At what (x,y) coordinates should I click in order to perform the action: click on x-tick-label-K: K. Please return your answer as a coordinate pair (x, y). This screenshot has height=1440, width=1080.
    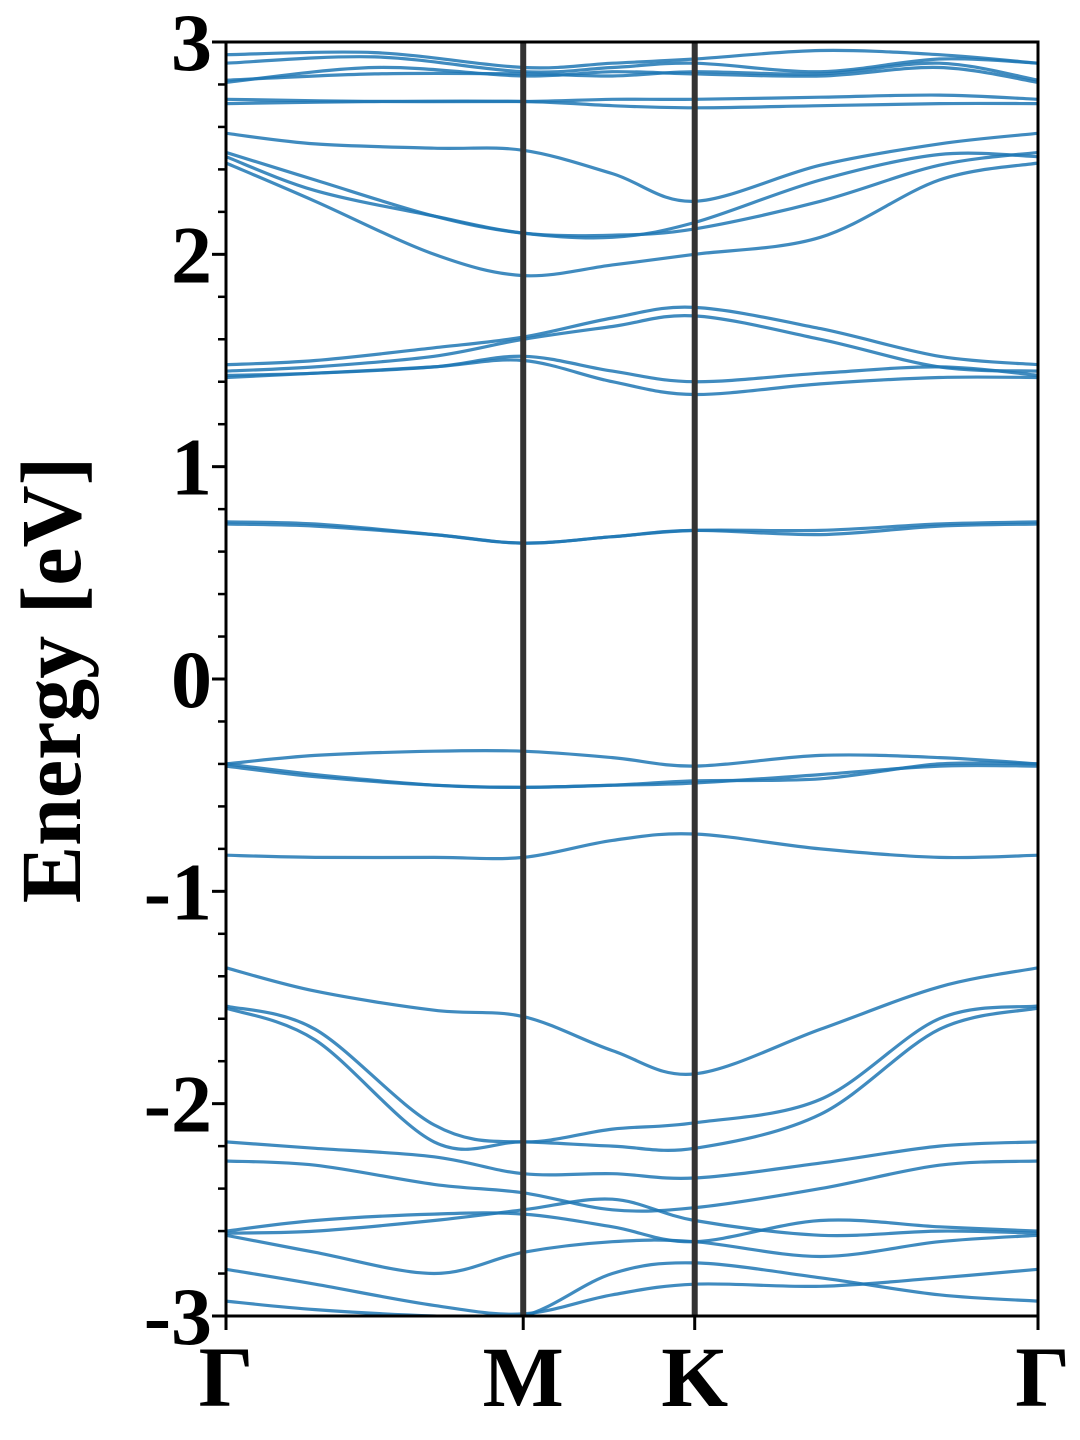
    Looking at the image, I should click on (694, 1377).